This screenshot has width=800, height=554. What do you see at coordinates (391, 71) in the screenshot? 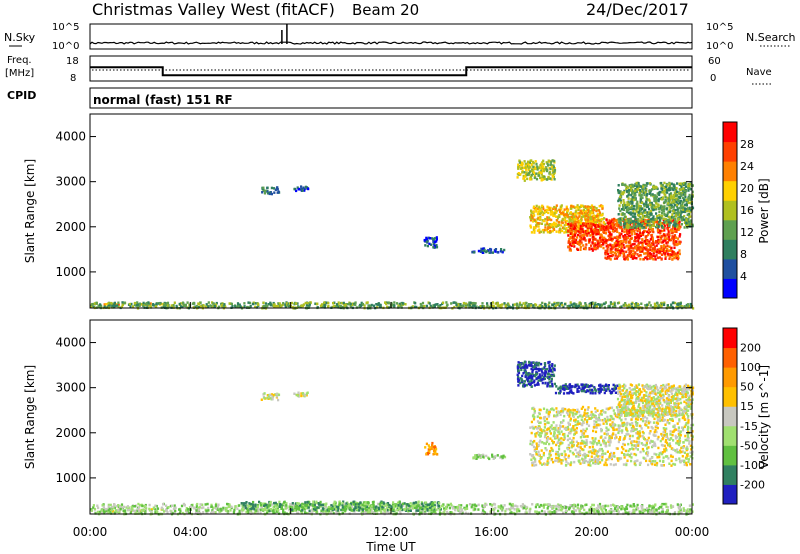
I see `freq-trace` at bounding box center [391, 71].